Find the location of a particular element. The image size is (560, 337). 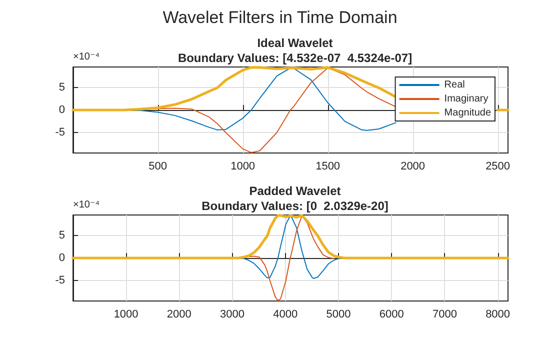

x-tick-label: 3000 is located at coordinates (232, 314).